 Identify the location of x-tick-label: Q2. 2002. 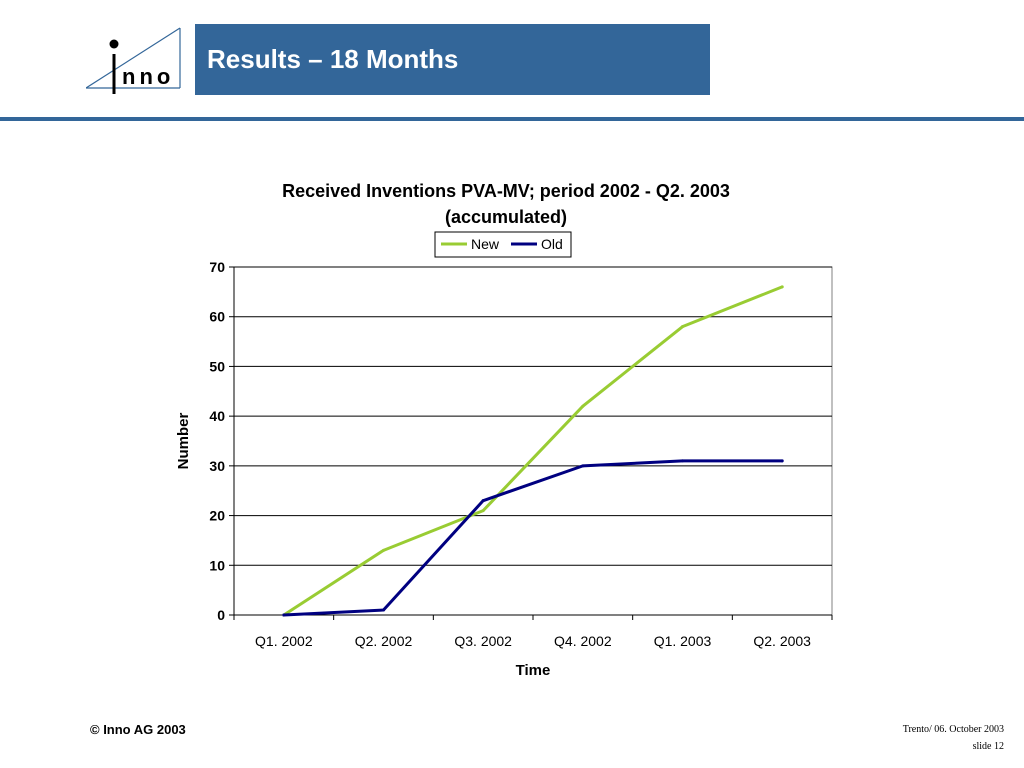
(384, 641).